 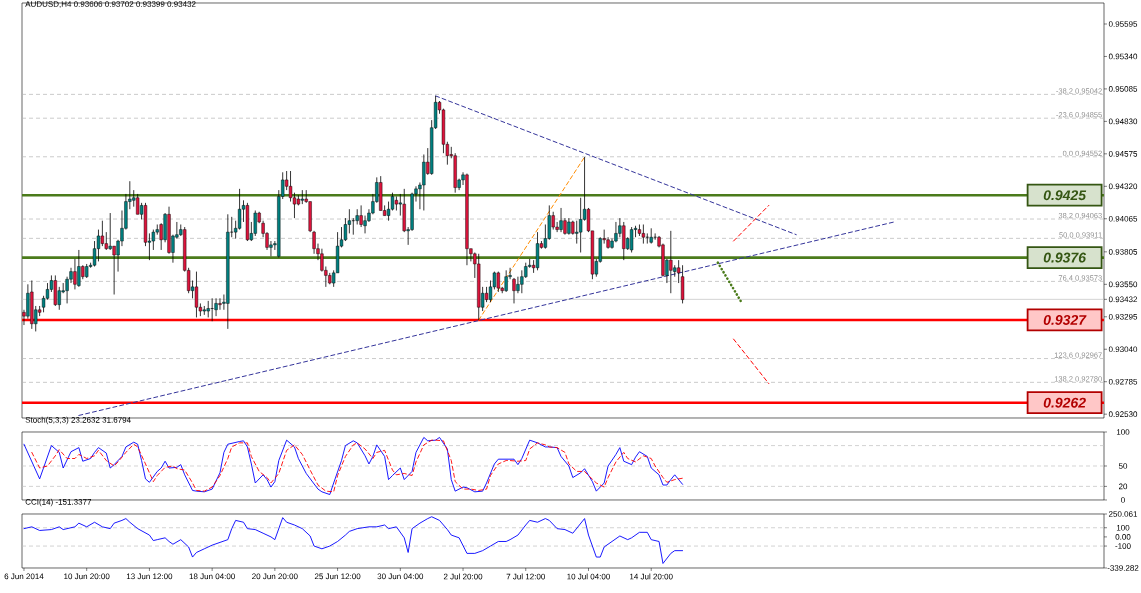 I want to click on x-tick-label: 10 Jun 20:00, so click(x=87, y=576).